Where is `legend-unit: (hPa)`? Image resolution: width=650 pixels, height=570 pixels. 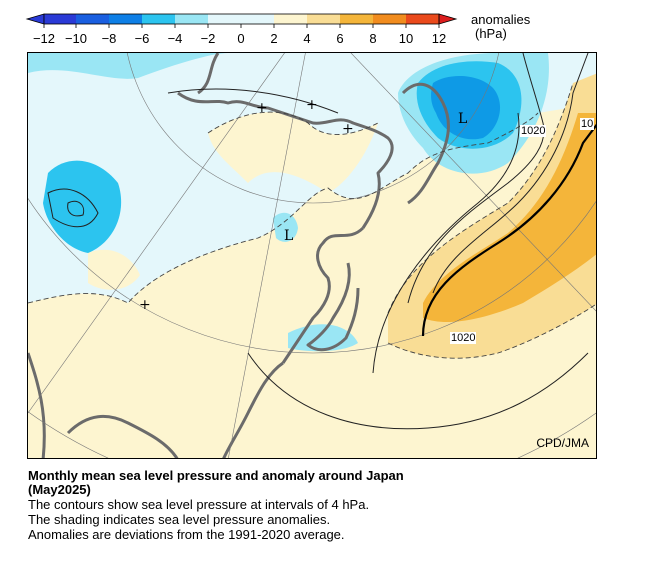
legend-unit: (hPa) is located at coordinates (491, 33).